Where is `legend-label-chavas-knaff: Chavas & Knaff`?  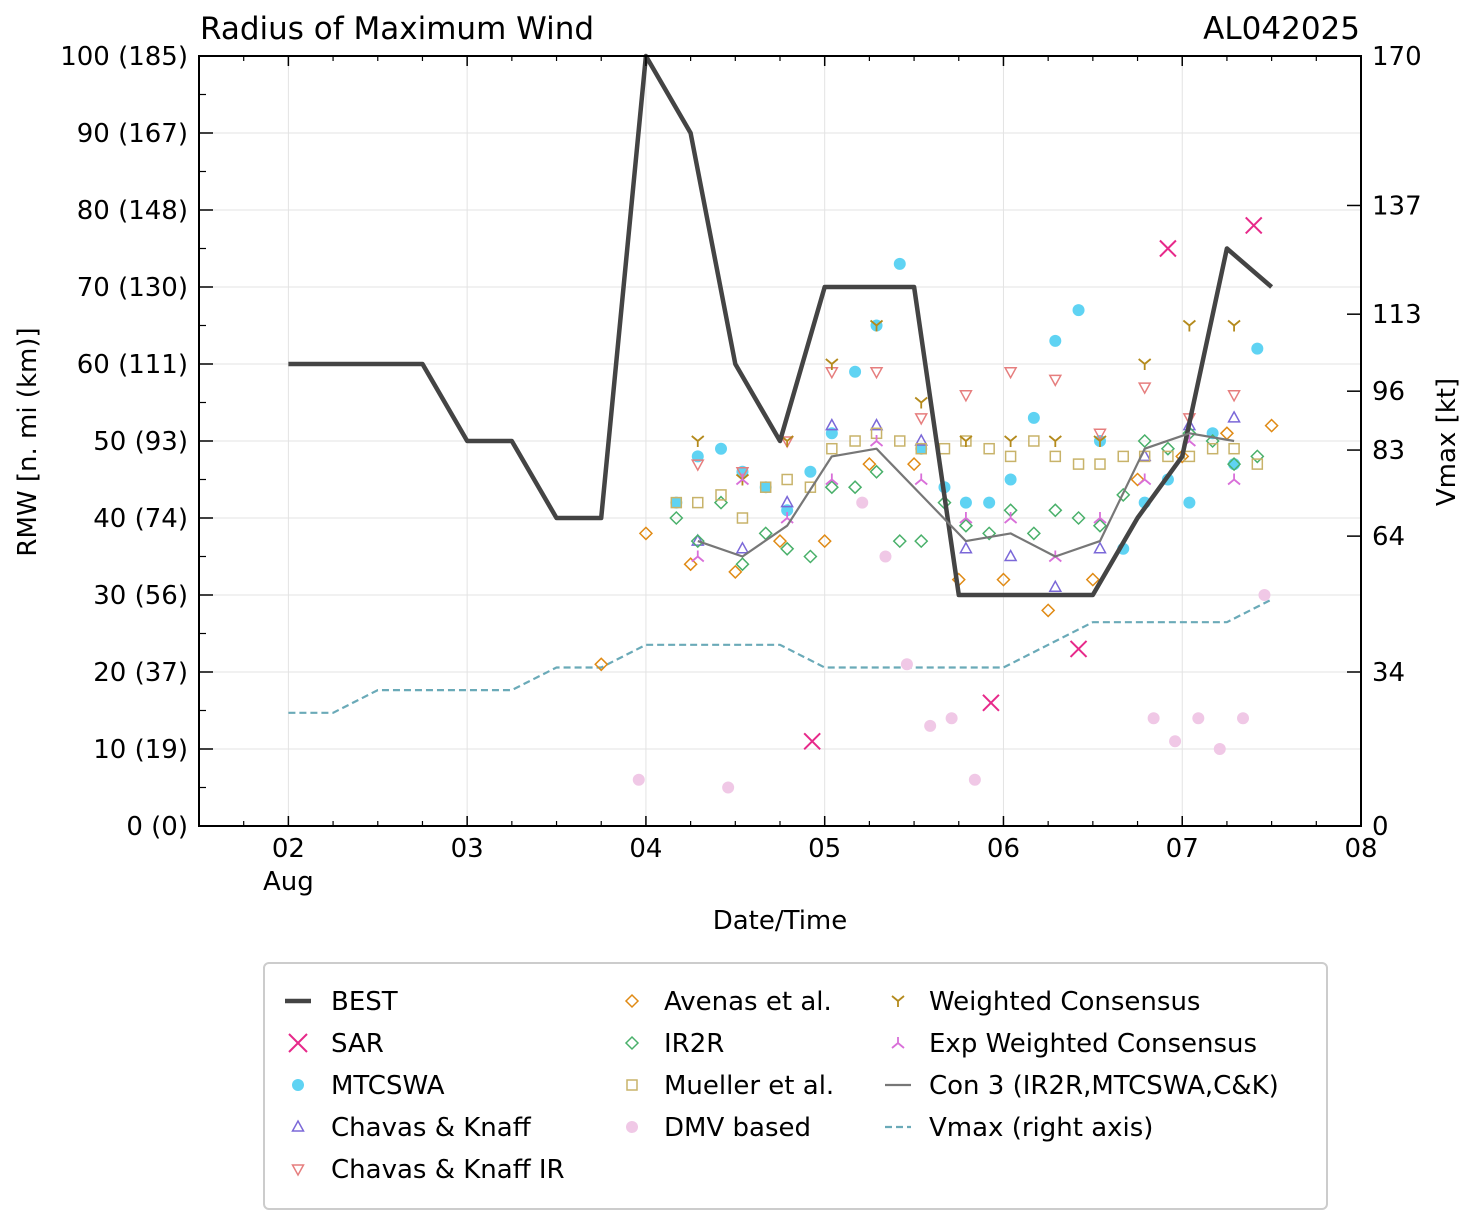
legend-label-chavas-knaff: Chavas & Knaff is located at coordinates (431, 1128).